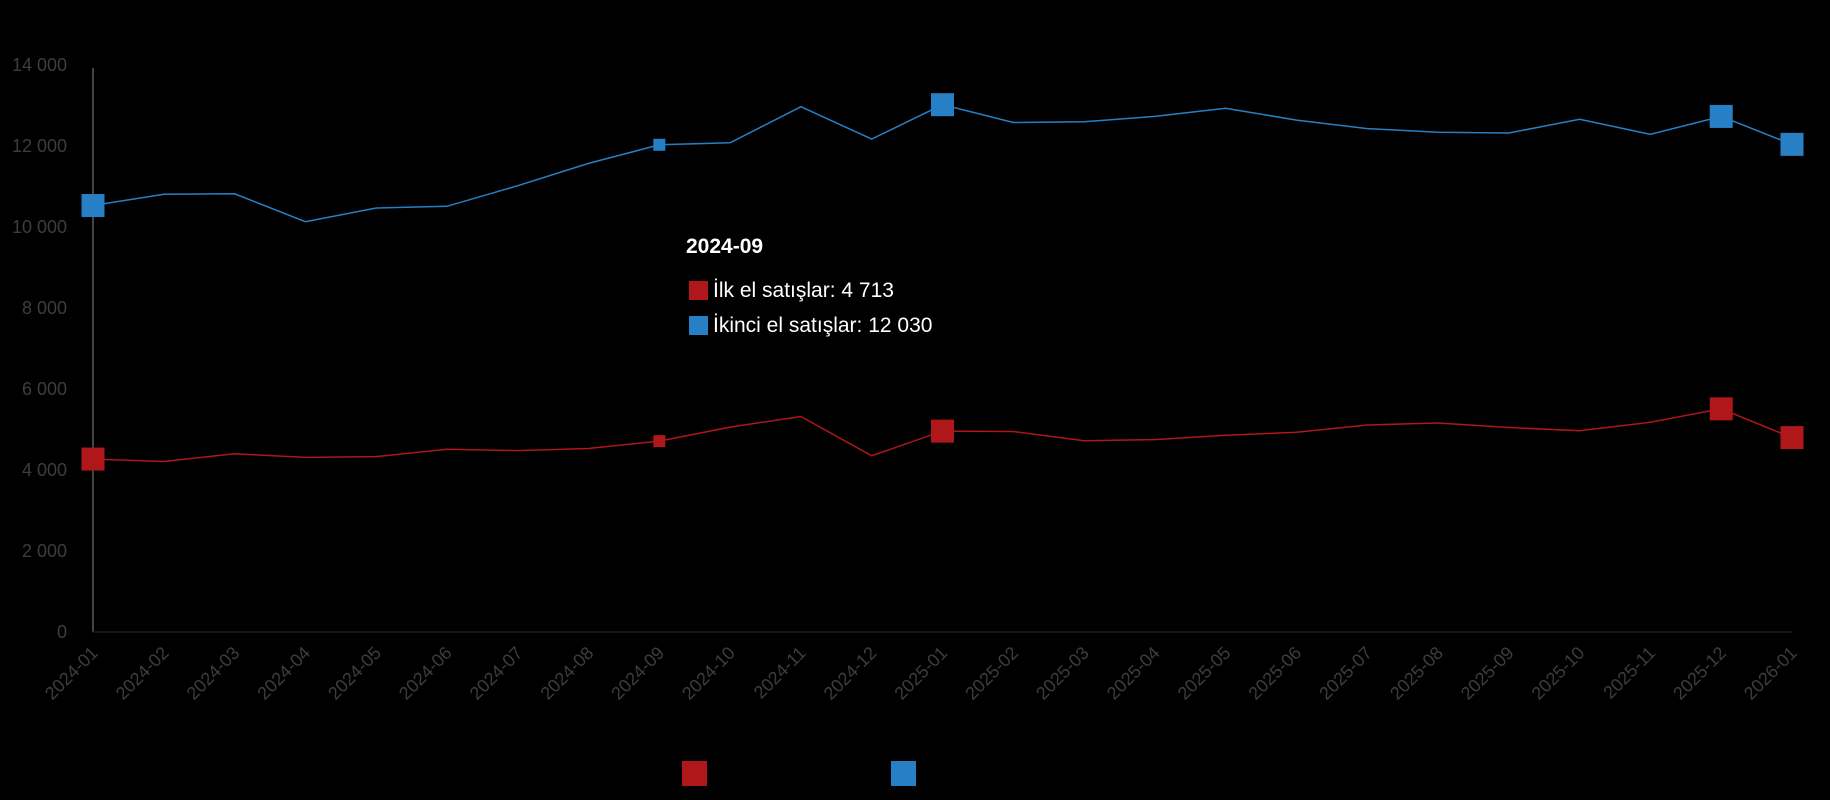  I want to click on y-tick-label: 2 000, so click(44, 551).